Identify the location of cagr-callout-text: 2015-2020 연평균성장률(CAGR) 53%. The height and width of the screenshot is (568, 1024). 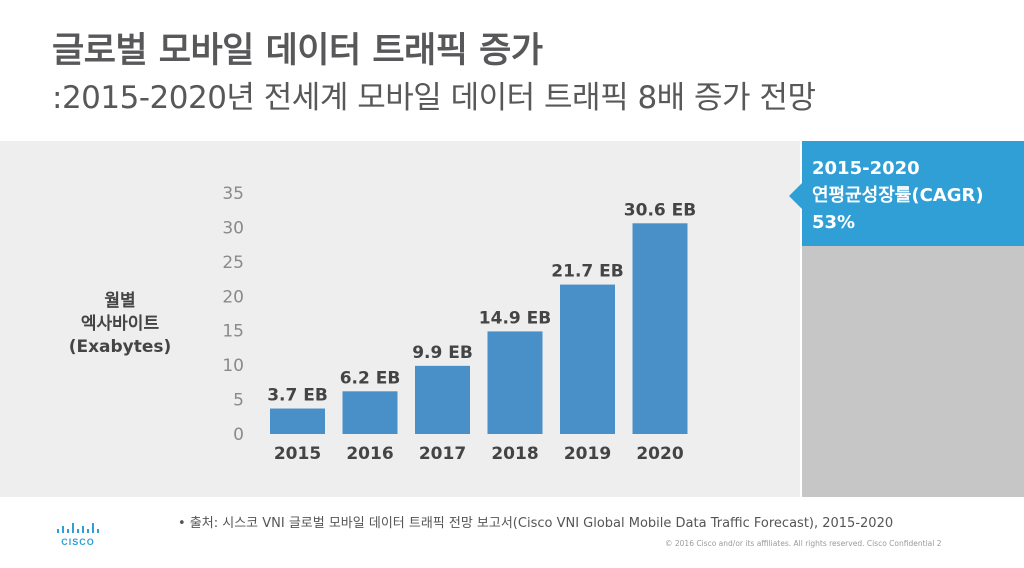
(898, 195).